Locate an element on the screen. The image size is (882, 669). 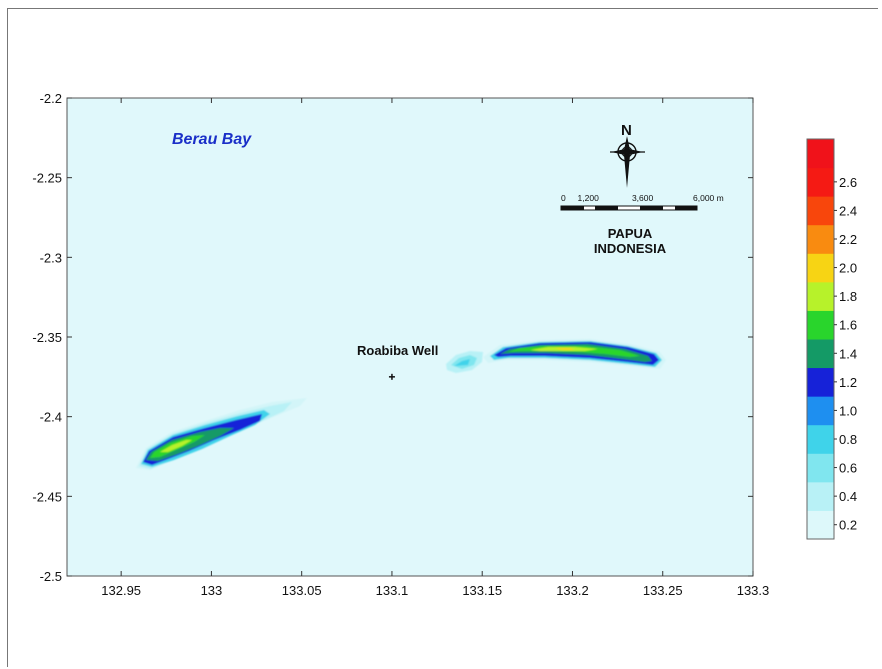
x-tick-label: 133.1 is located at coordinates (392, 590).